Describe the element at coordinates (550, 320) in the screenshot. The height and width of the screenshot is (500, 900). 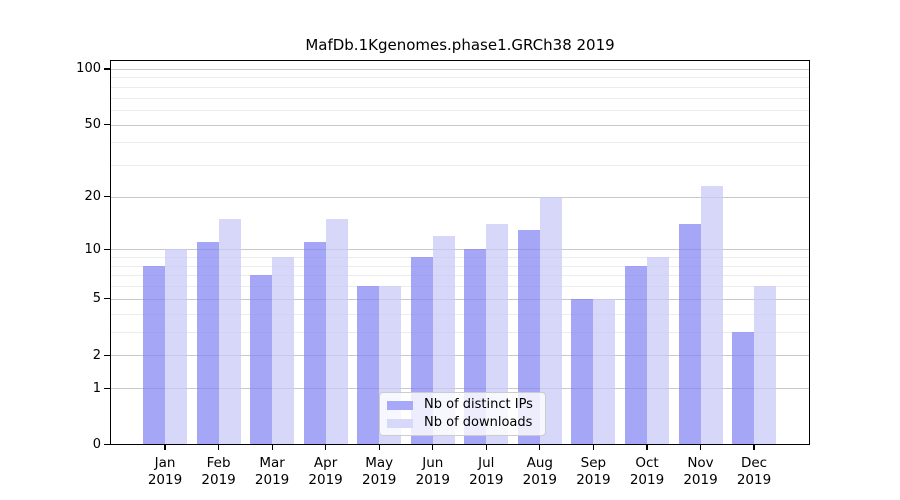
I see `bar-downloads-aug` at that location.